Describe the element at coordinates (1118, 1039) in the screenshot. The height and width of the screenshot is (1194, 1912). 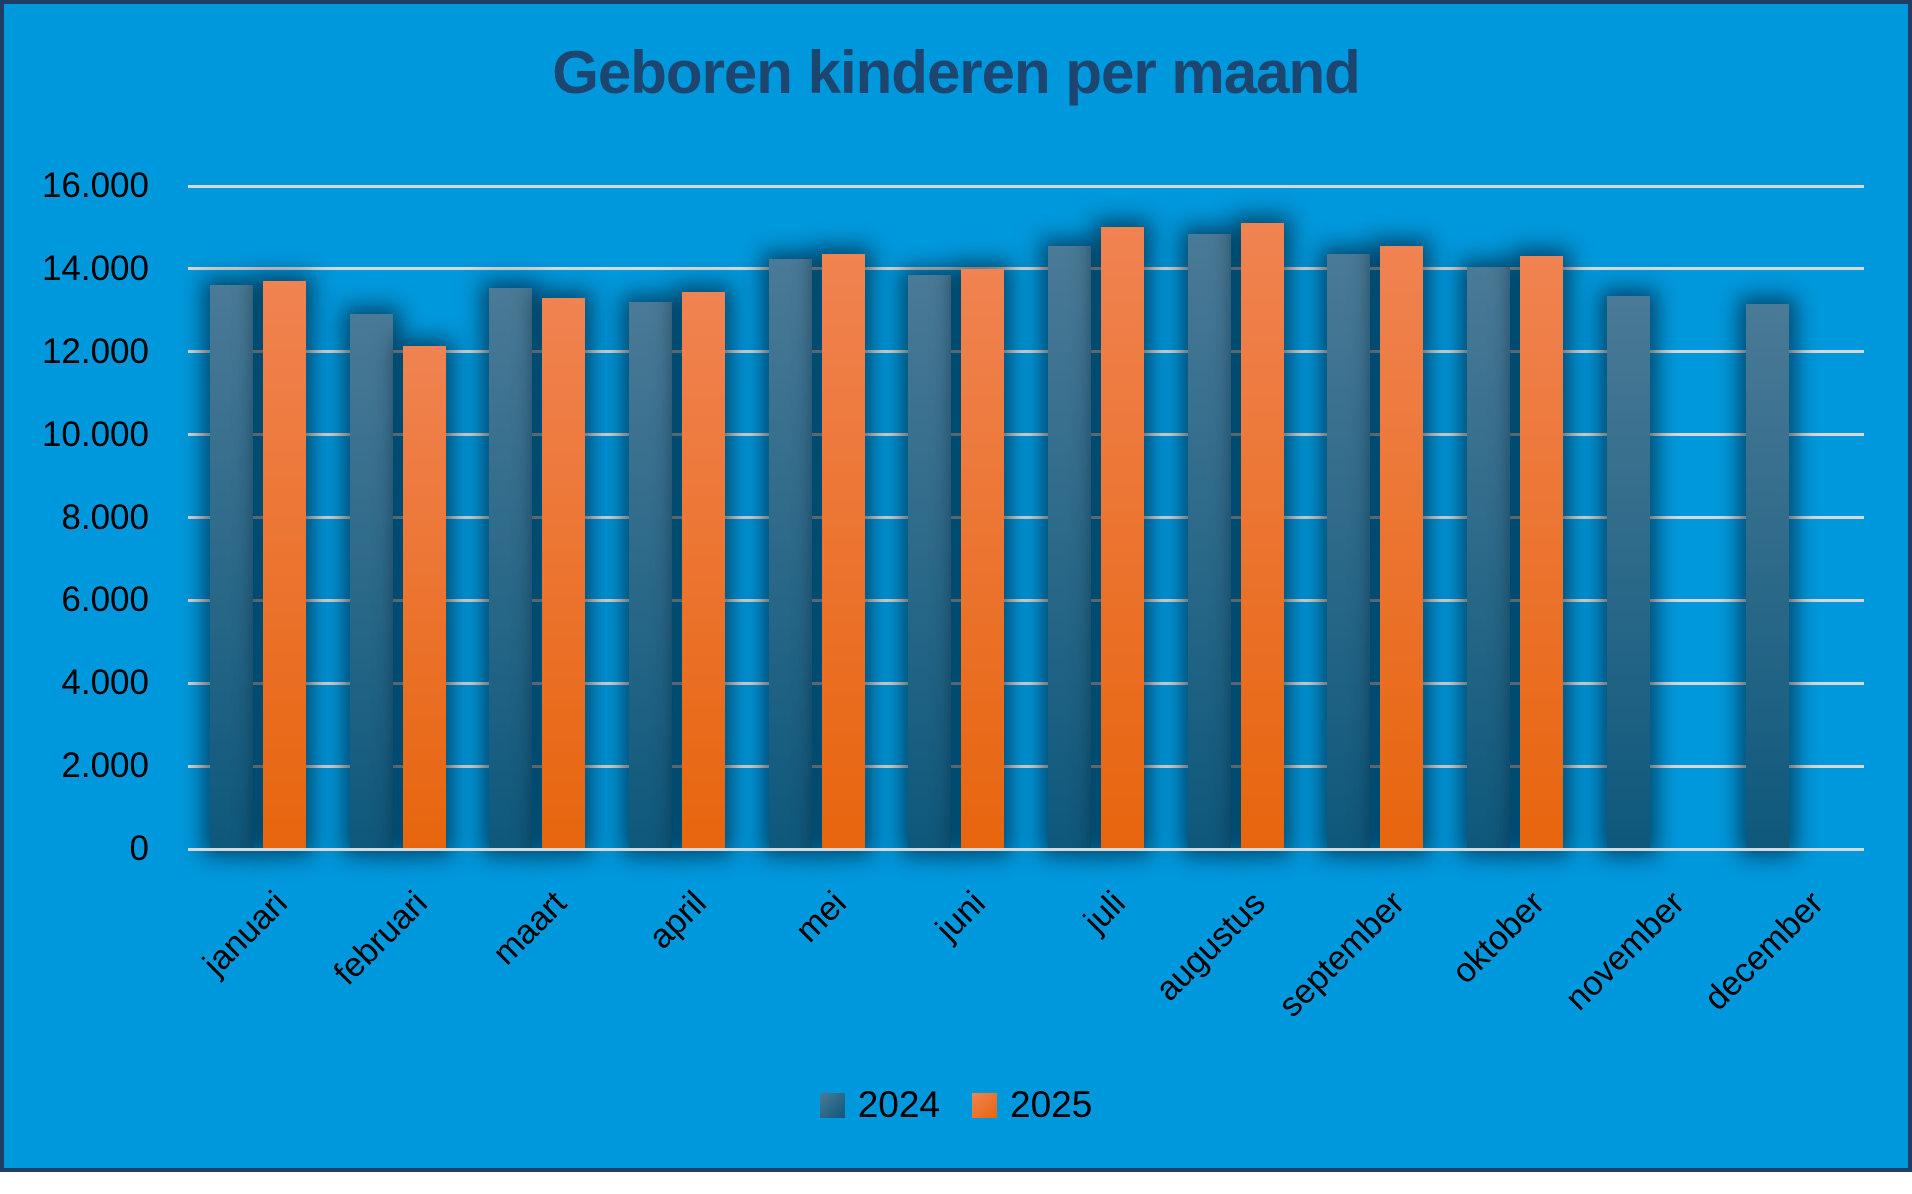
I see `x-tick-label-augustus: augustus` at that location.